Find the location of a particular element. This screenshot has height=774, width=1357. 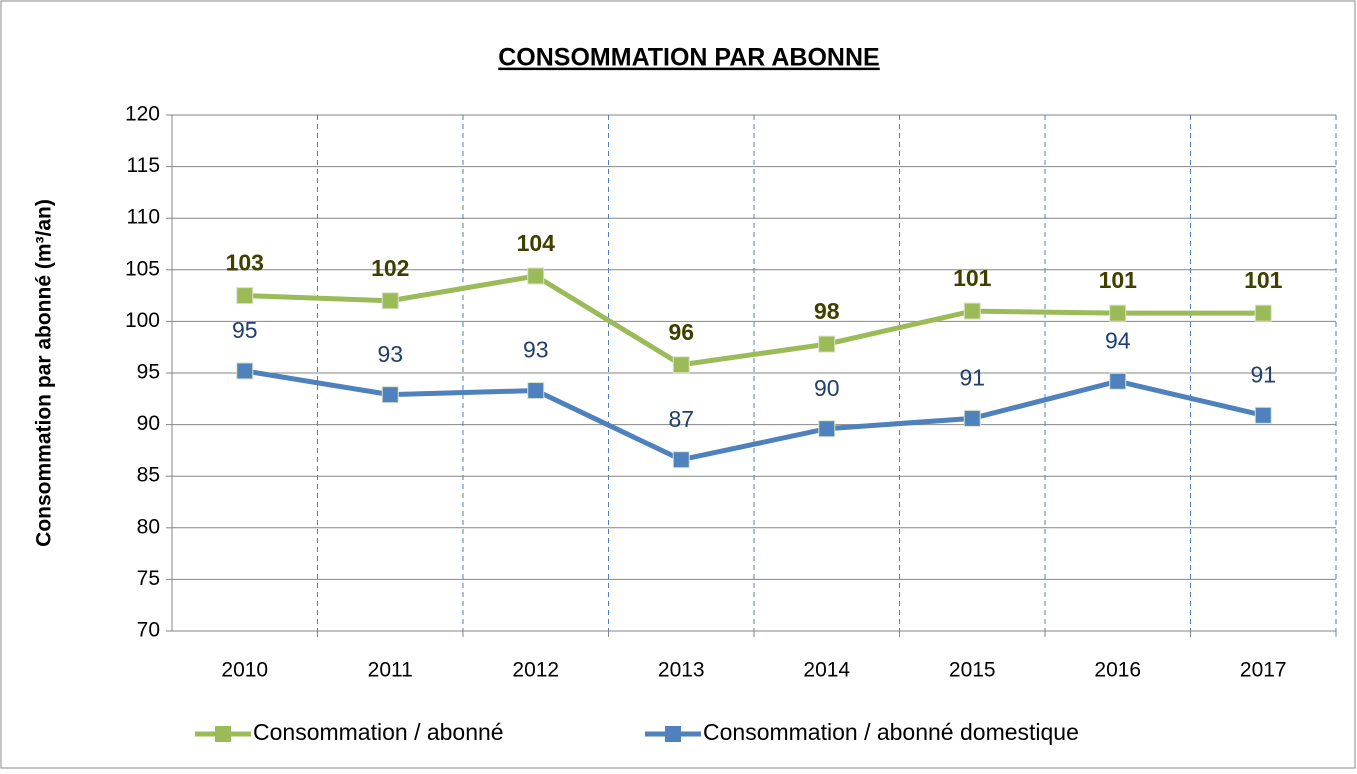

y-tick-label: 90 is located at coordinates (148, 423).